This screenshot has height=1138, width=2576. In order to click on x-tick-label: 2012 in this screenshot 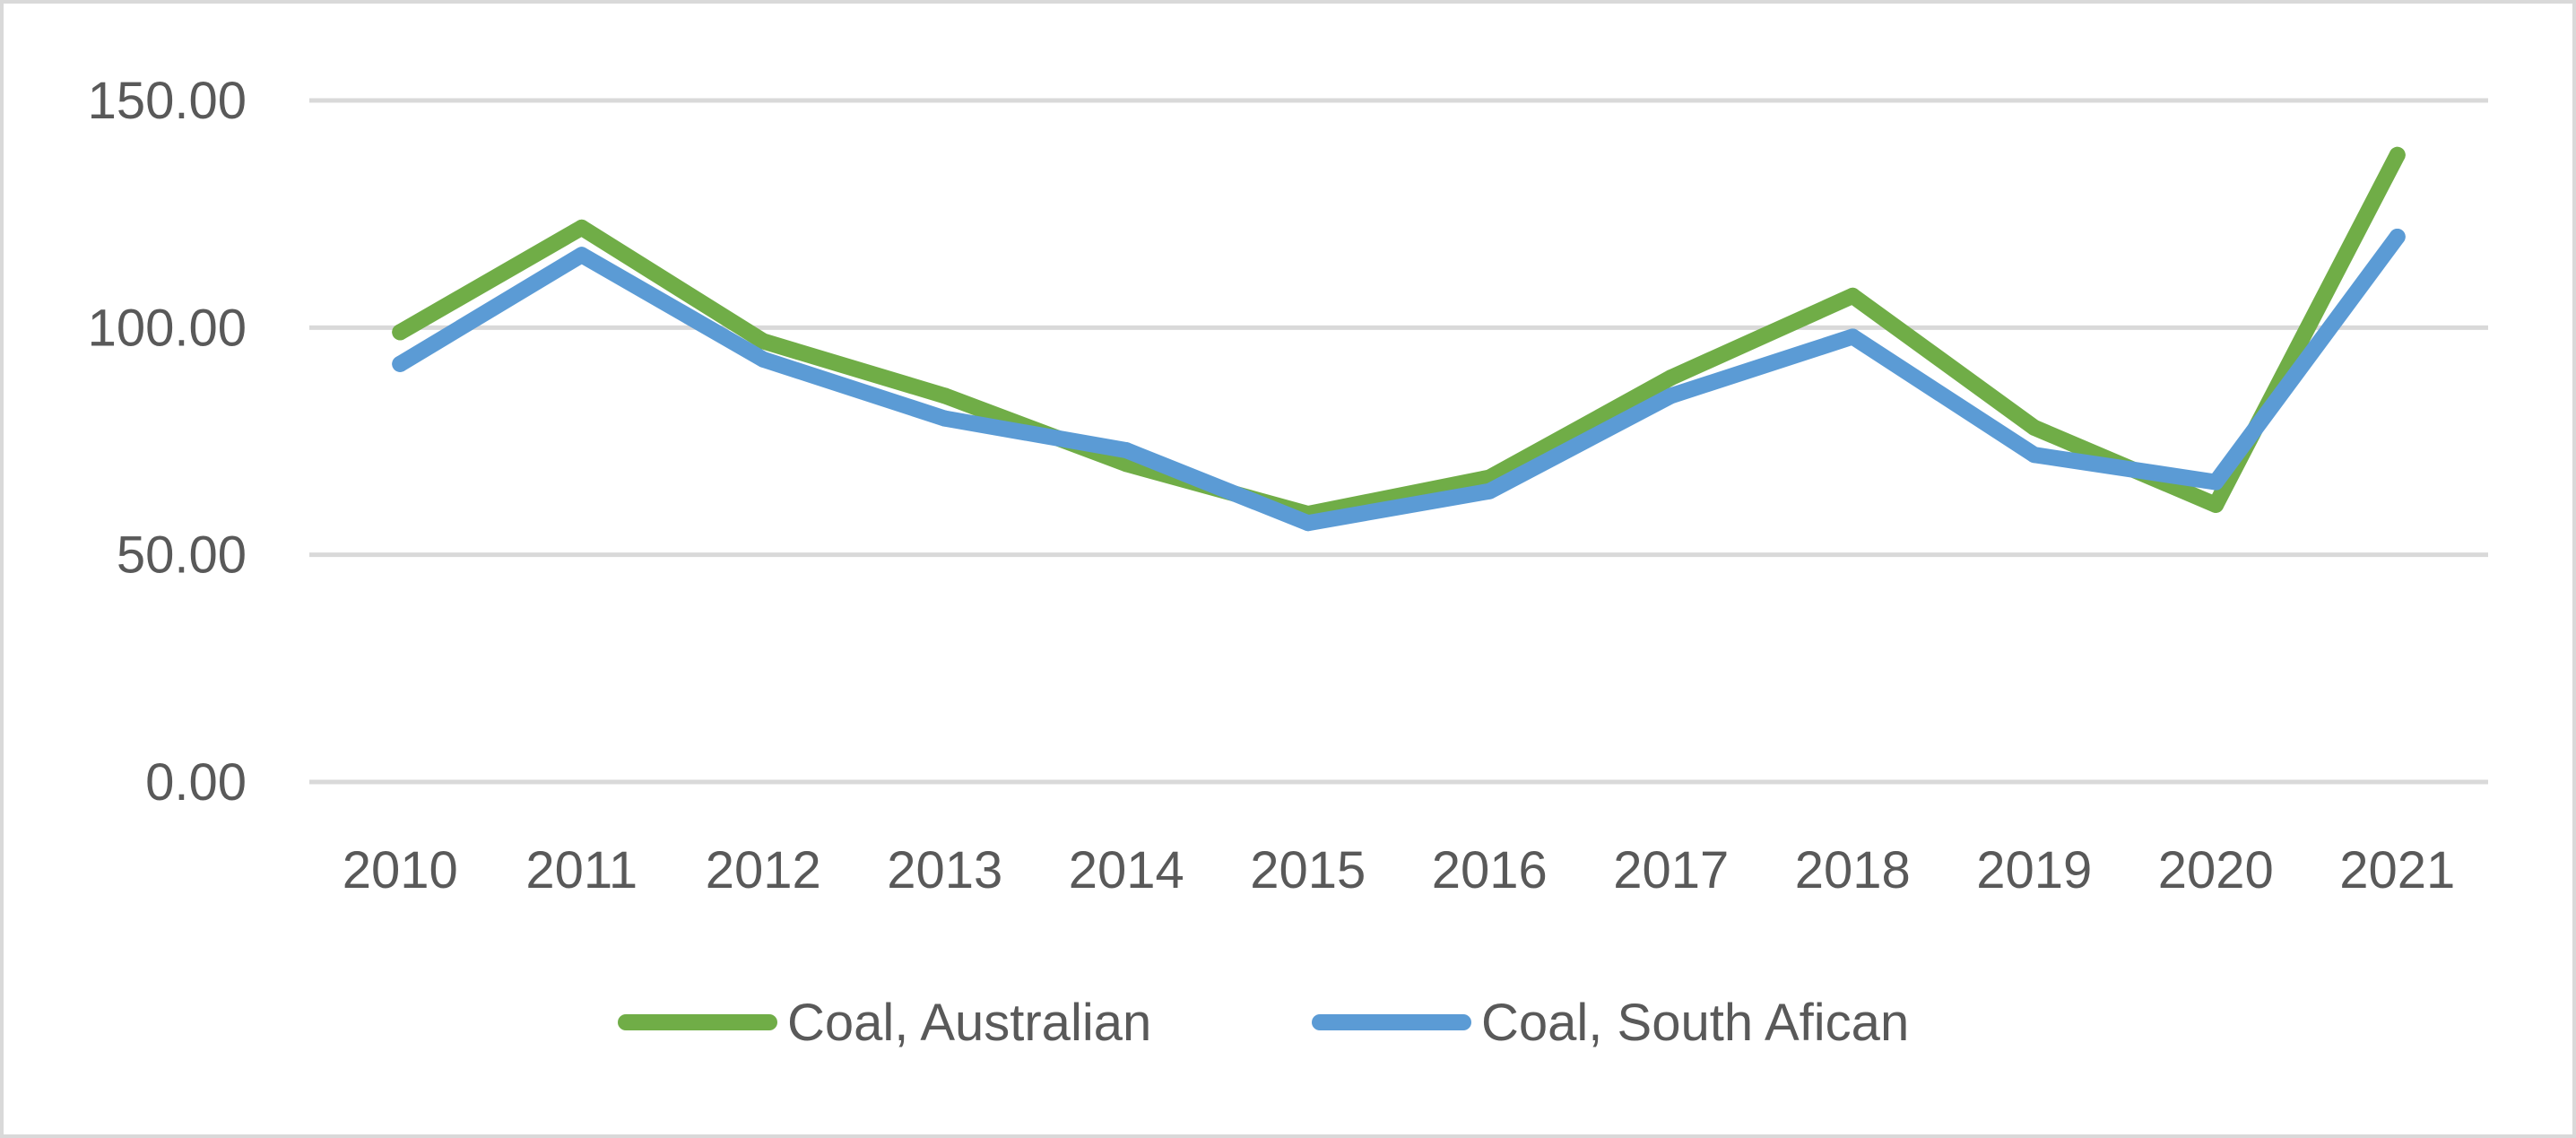, I will do `click(763, 870)`.